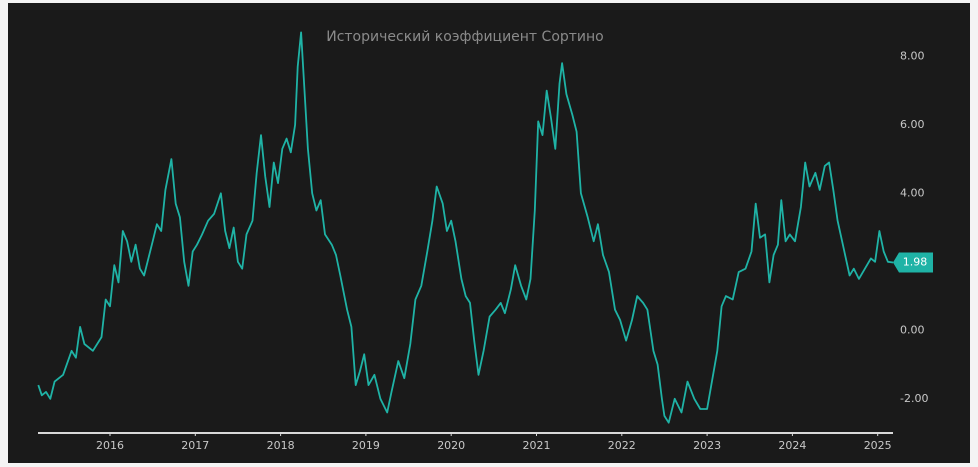 The height and width of the screenshot is (467, 978). Describe the element at coordinates (878, 445) in the screenshot. I see `x-tick-label: 2025` at that location.